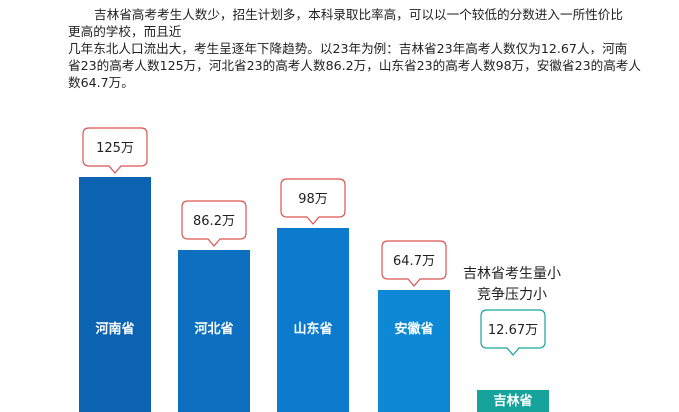 The height and width of the screenshot is (412, 679). I want to click on jilin-note-line-2: 竞争压力小, so click(512, 295).